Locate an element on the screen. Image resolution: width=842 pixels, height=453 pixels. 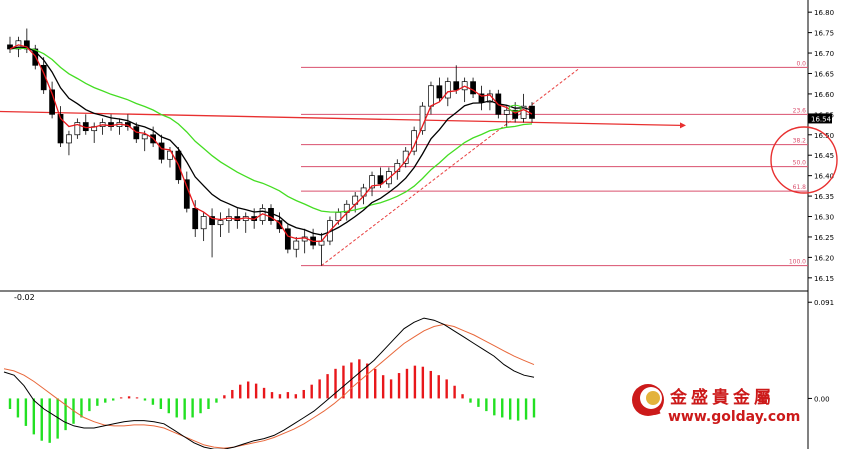
fib-level-label: 100.0 is located at coordinates (797, 262).